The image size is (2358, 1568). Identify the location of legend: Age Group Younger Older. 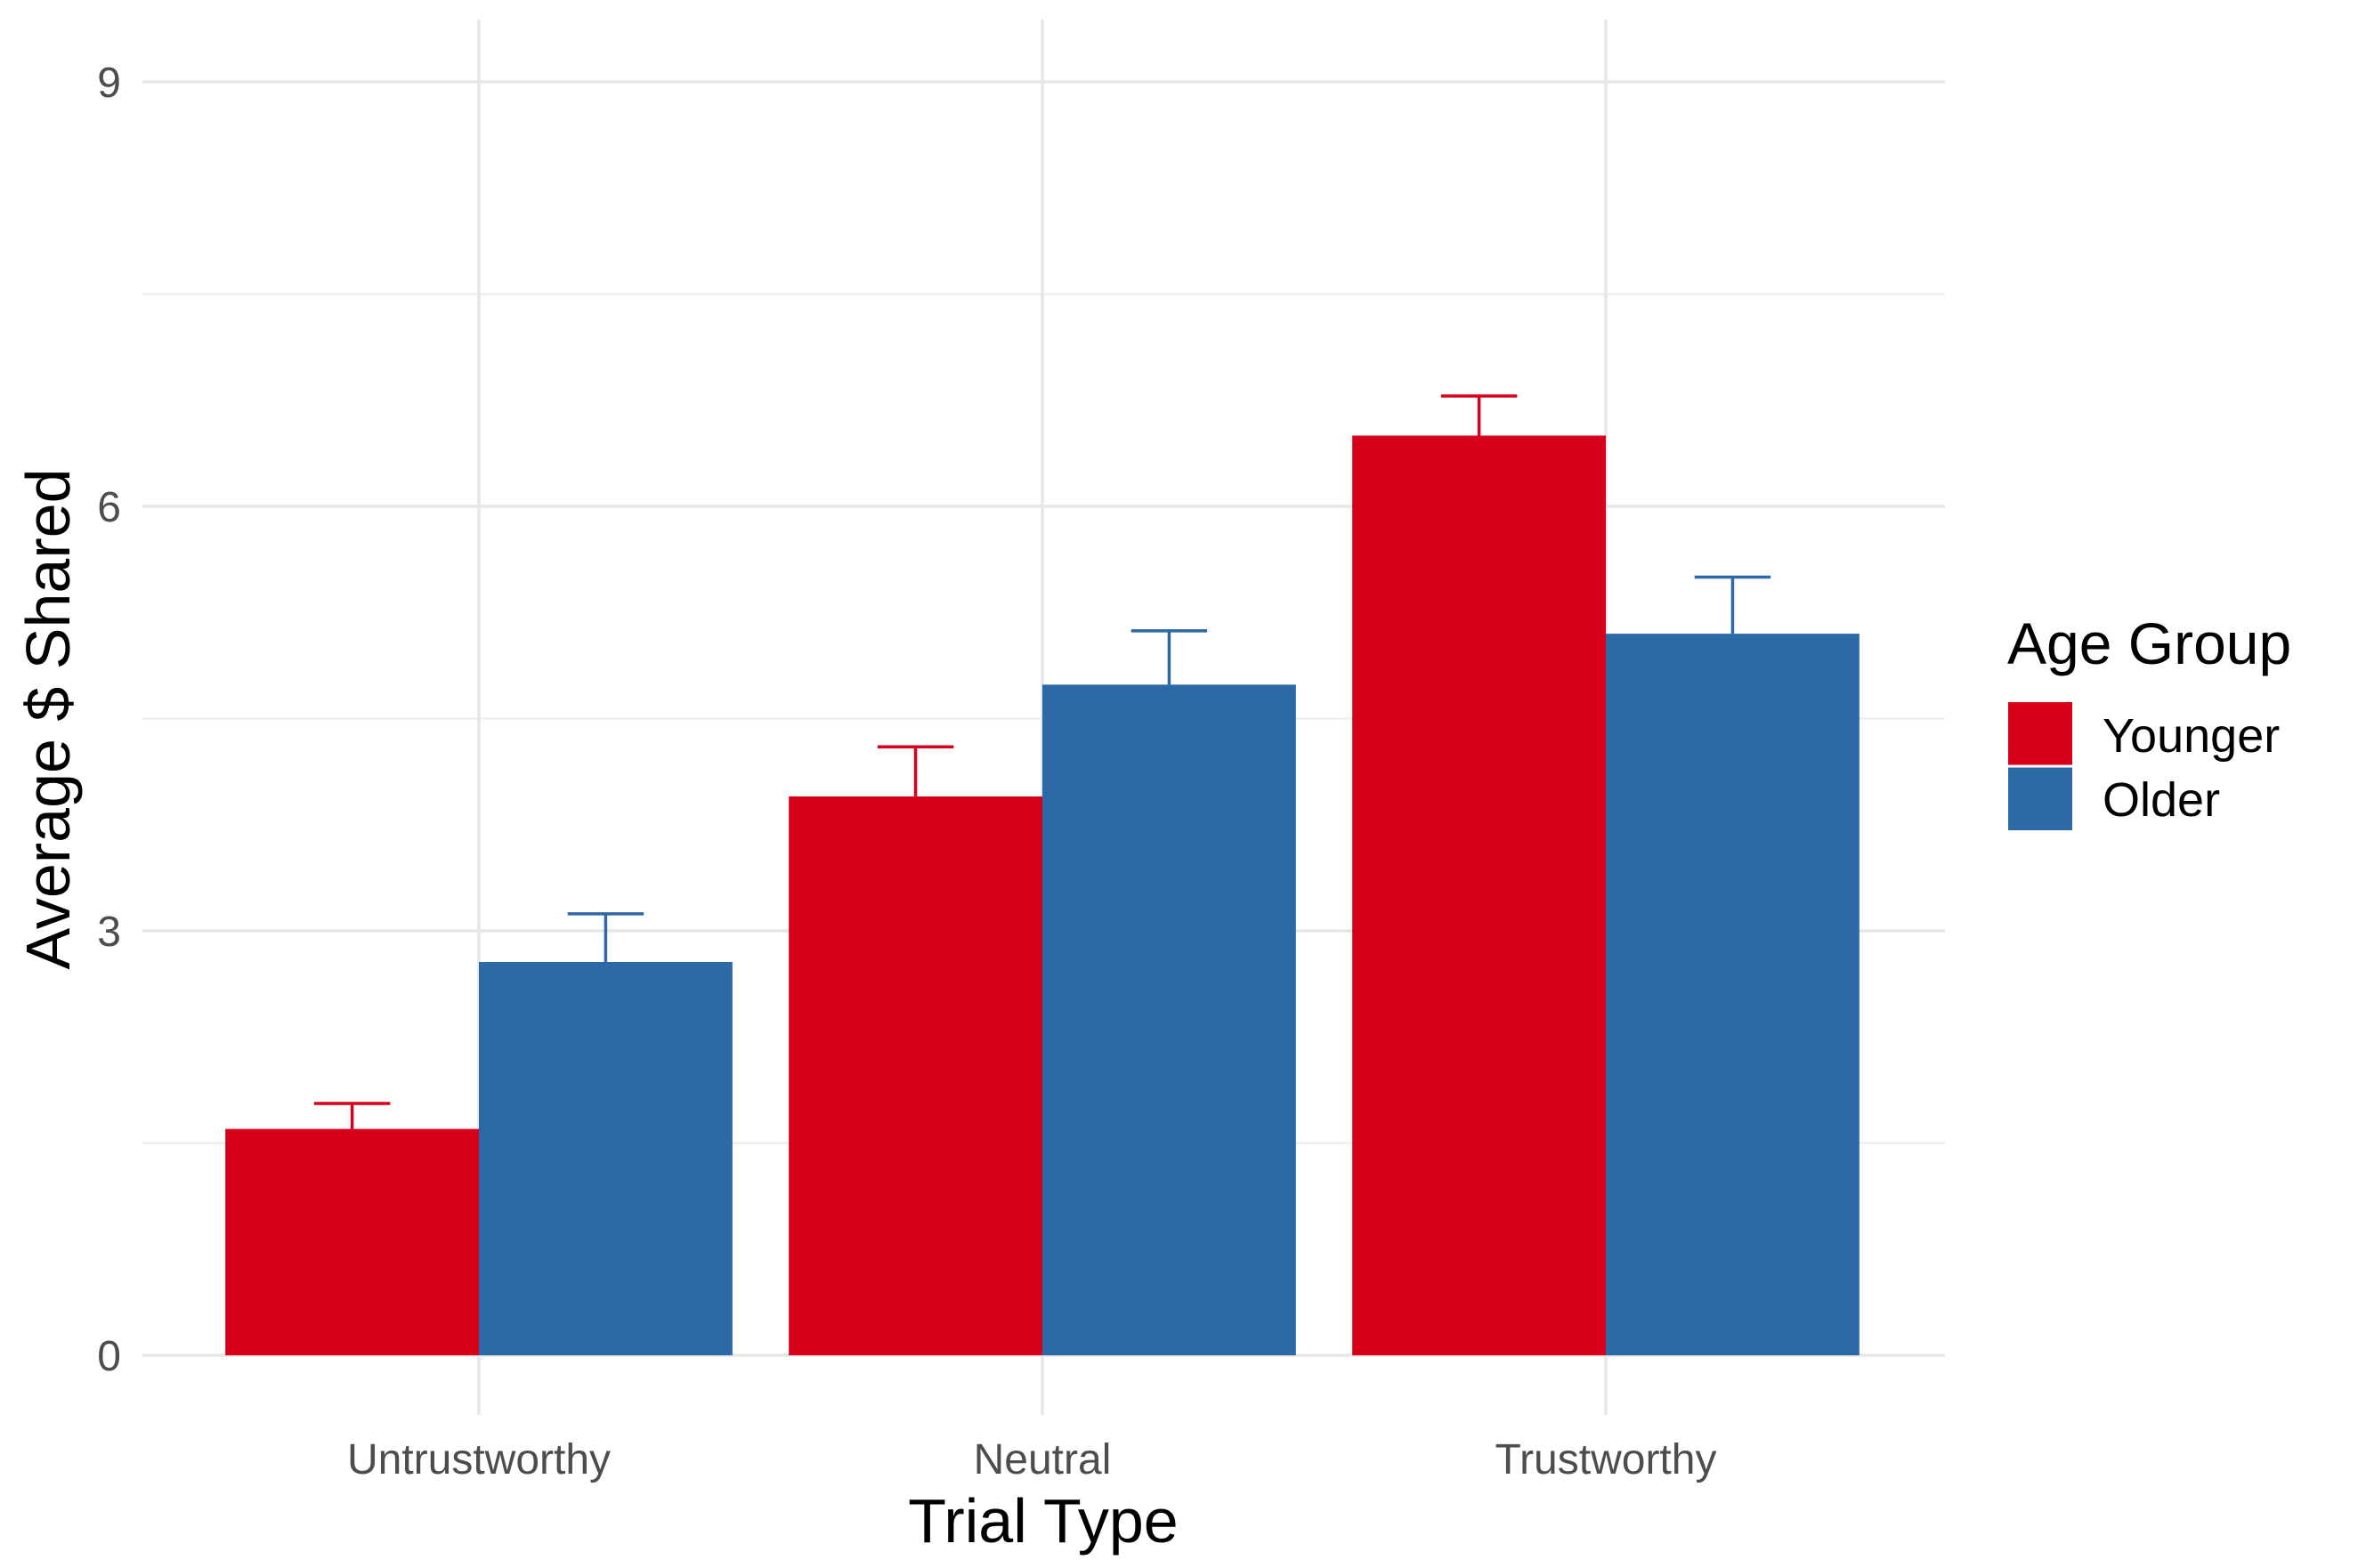
(2149, 720).